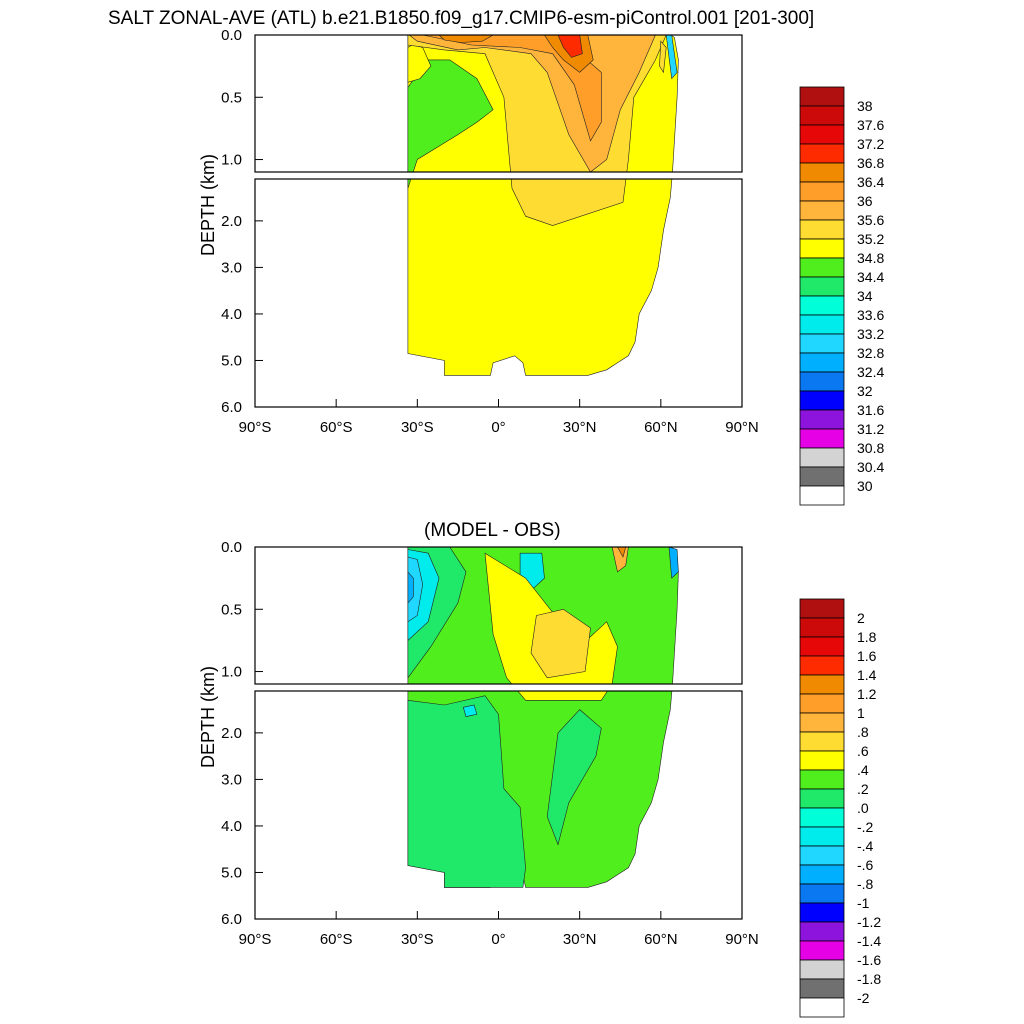 The image size is (1024, 1024). Describe the element at coordinates (865, 865) in the screenshot. I see `colorbar-label: -.6` at that location.